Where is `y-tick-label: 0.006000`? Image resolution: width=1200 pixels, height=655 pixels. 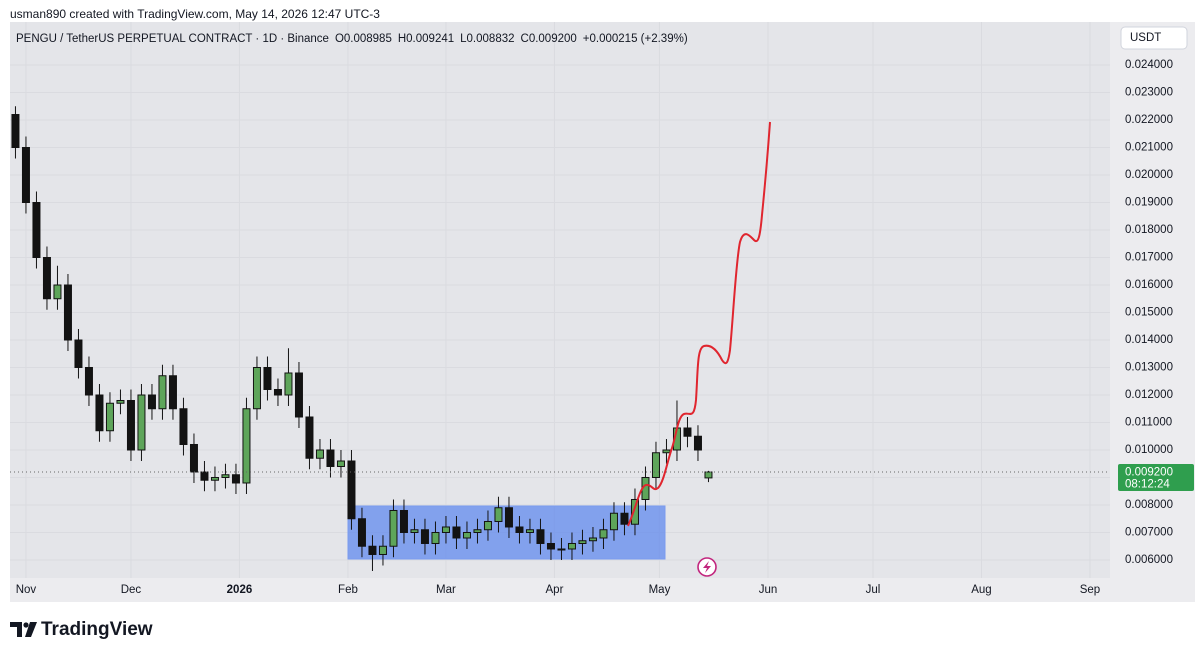
y-tick-label: 0.006000 is located at coordinates (1149, 560).